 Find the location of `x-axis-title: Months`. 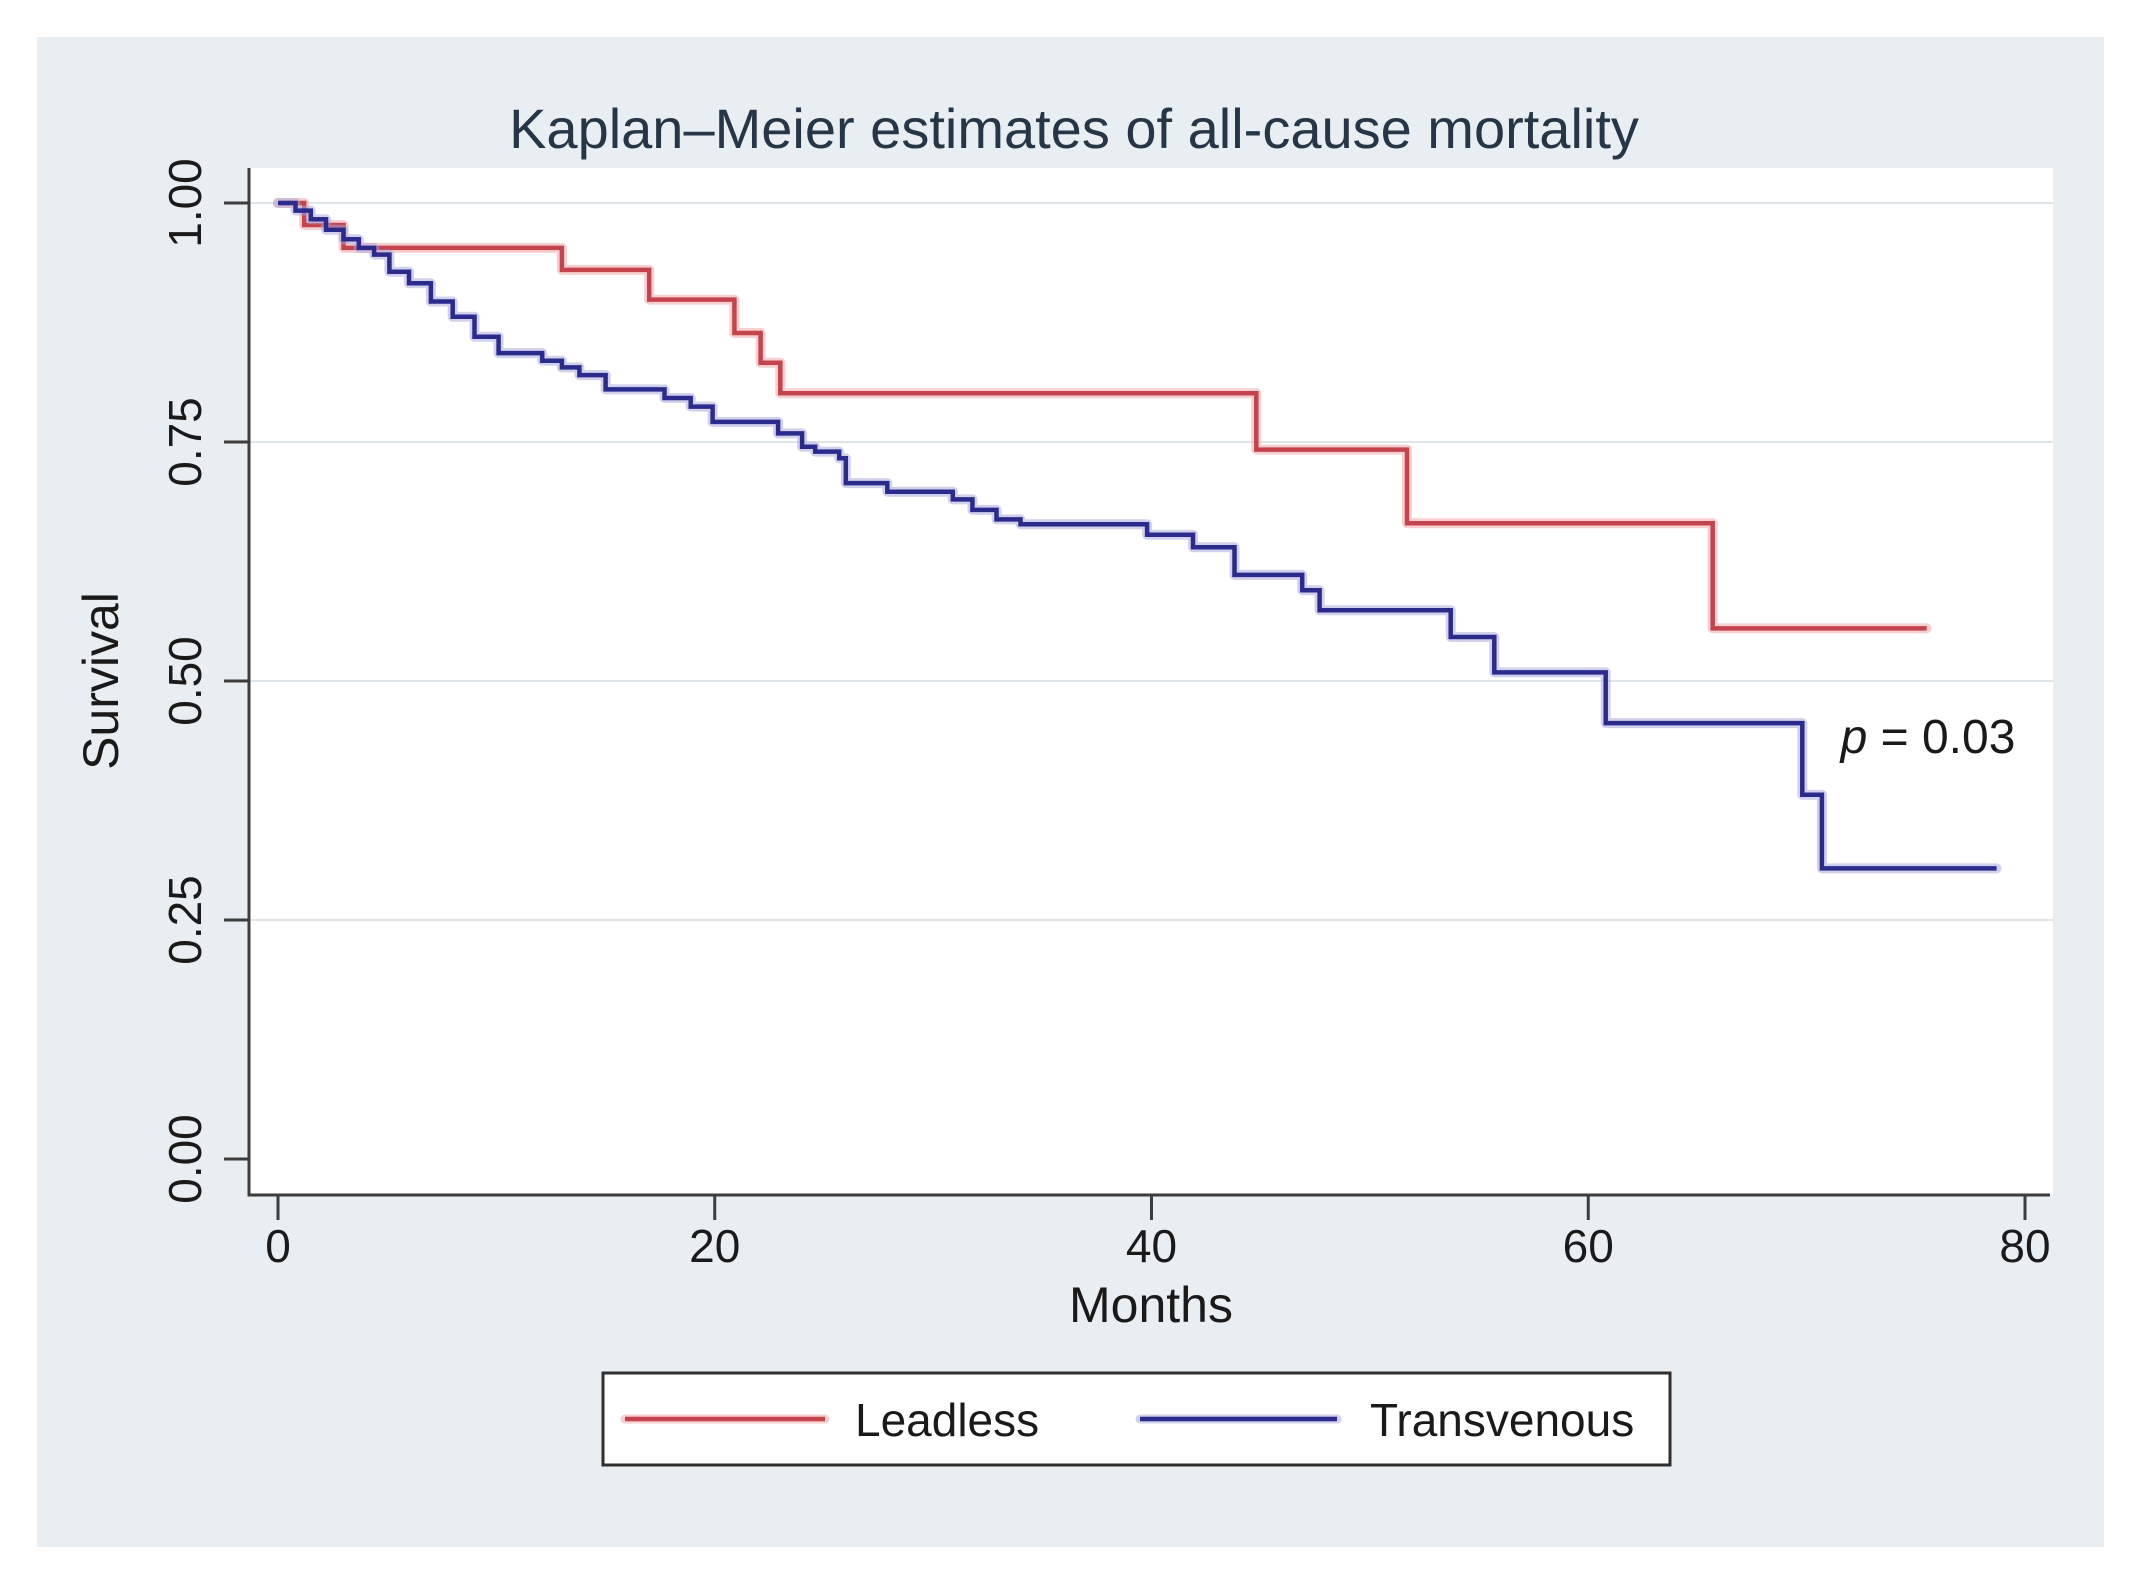

x-axis-title: Months is located at coordinates (1151, 1305).